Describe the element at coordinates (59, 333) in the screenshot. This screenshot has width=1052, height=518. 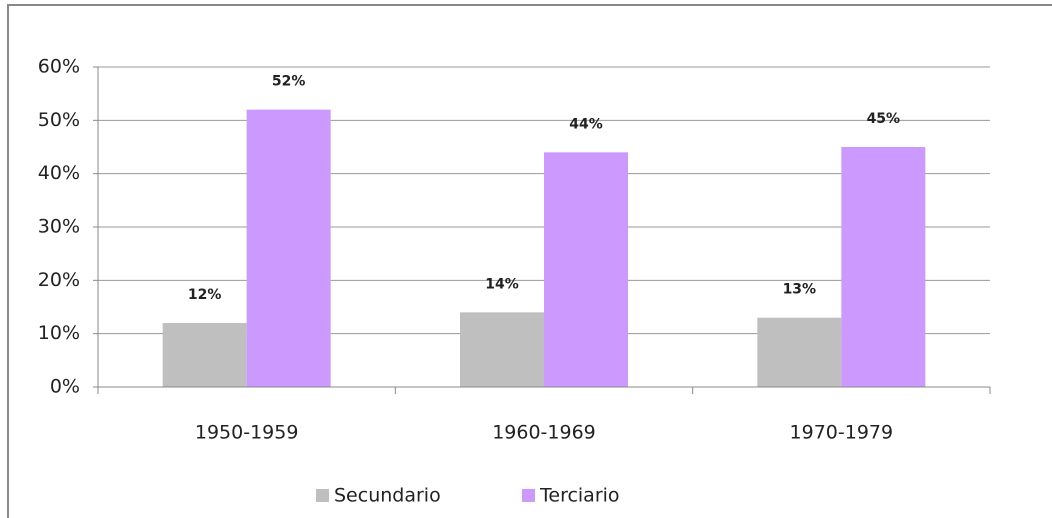
I see `y-tick-label: 10%` at that location.